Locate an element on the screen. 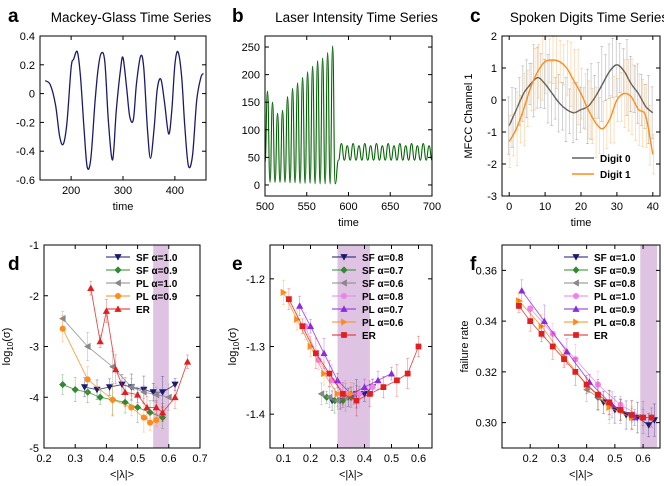 The image size is (664, 486). y-tick-label: -1.4 is located at coordinates (255, 415).